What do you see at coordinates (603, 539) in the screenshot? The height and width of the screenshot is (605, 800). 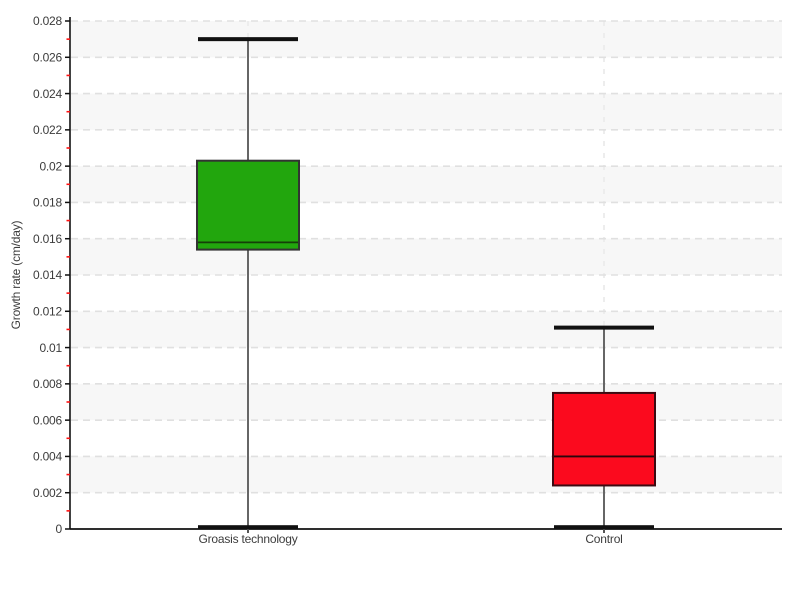 I see `category-label: Control` at bounding box center [603, 539].